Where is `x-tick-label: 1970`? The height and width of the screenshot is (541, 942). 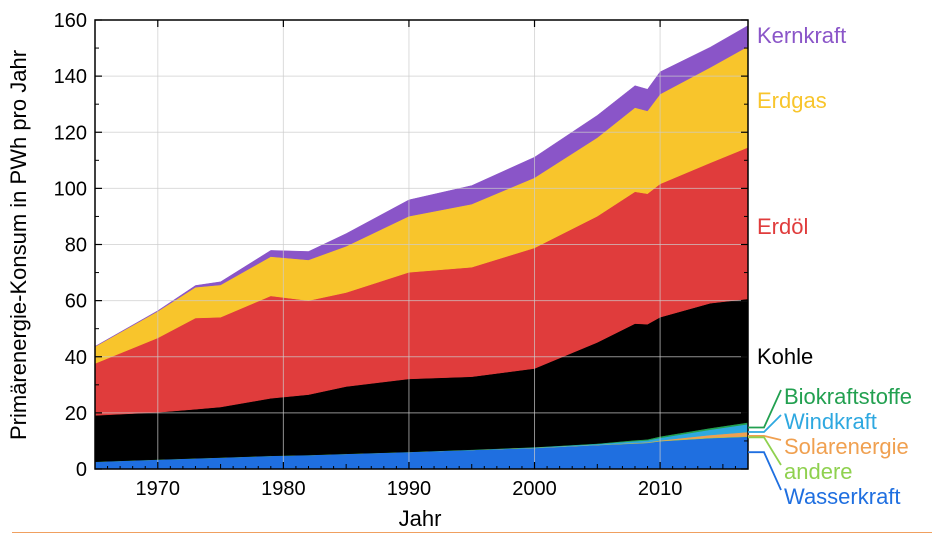 x-tick-label: 1970 is located at coordinates (158, 489).